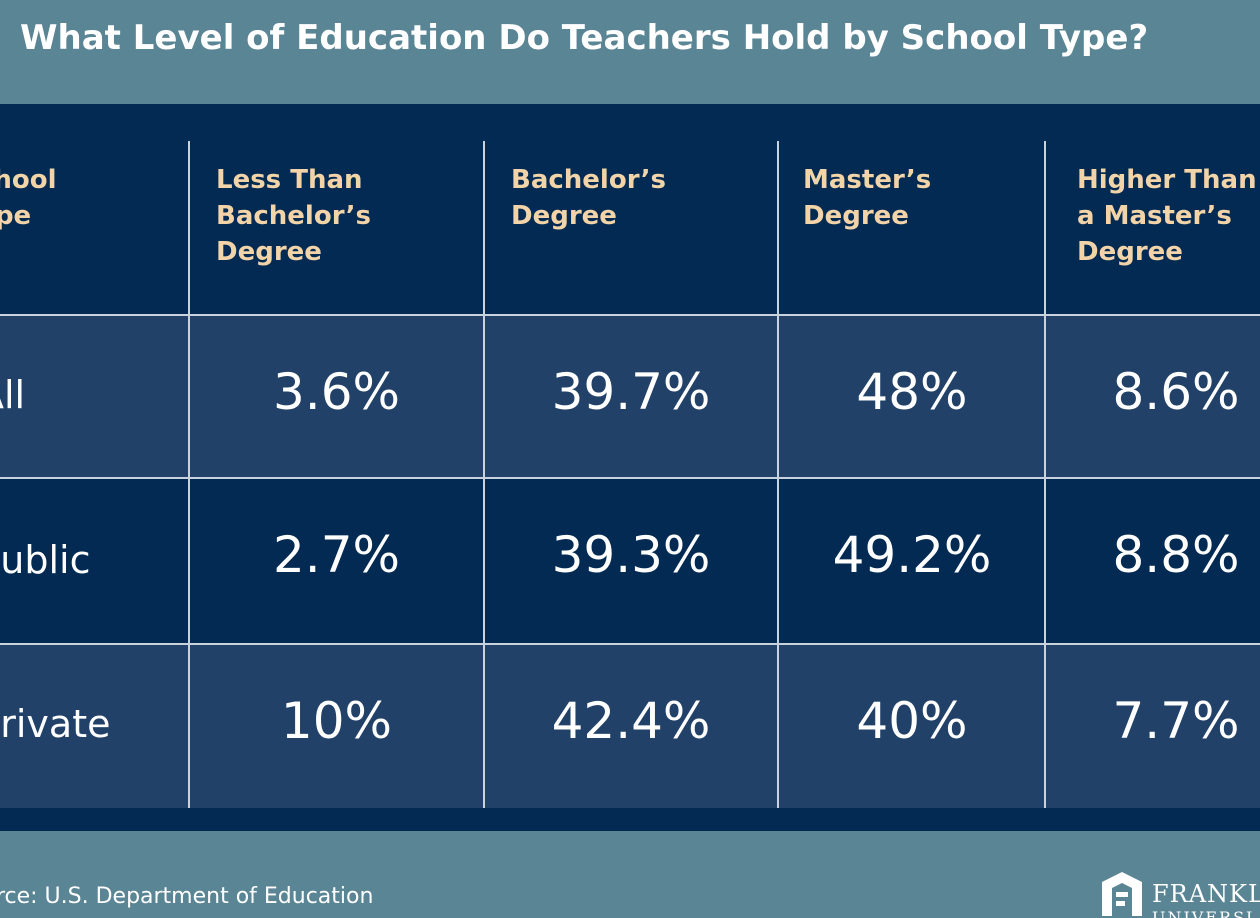 Image resolution: width=1260 pixels, height=918 pixels. Describe the element at coordinates (588, 198) in the screenshot. I see `column-header-bachelors: Bachelor’s Degree` at that location.